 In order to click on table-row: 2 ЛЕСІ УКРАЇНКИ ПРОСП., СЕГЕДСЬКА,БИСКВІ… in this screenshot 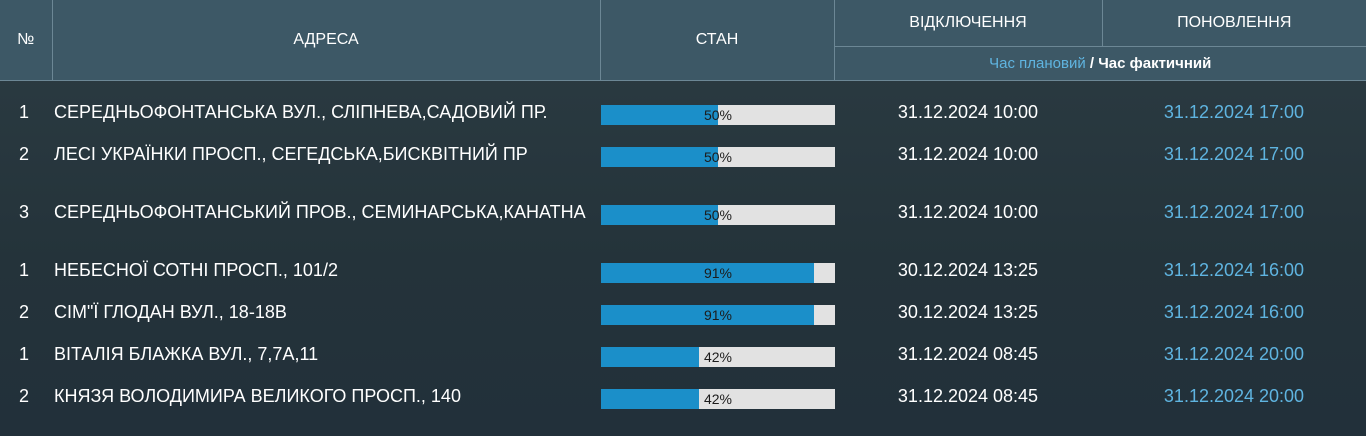, I will do `click(683, 154)`.